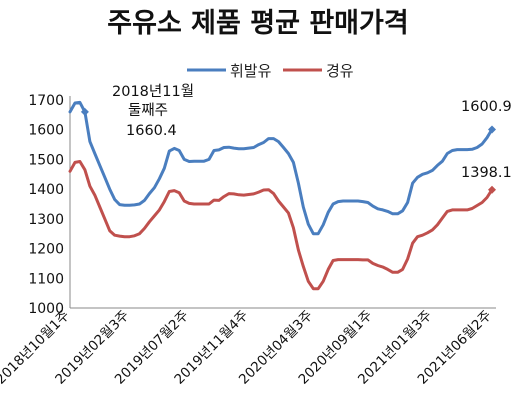 This screenshot has height=413, width=517. I want to click on chart-title: 주유소 제품 평균 판매가격, so click(257, 23).